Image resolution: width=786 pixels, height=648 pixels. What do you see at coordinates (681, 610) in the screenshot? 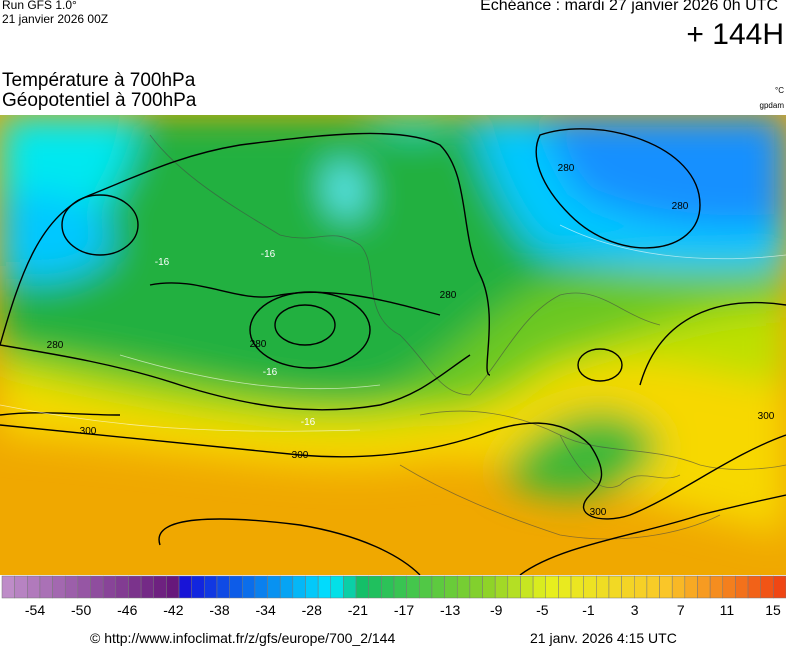
I see `color-bar-label: 7` at bounding box center [681, 610].